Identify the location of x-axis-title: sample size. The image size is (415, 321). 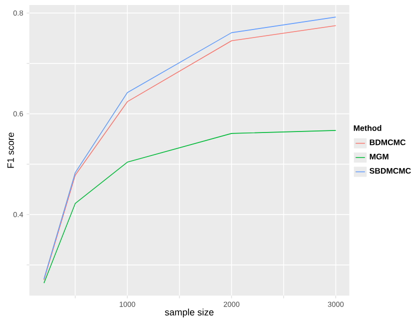
(189, 313).